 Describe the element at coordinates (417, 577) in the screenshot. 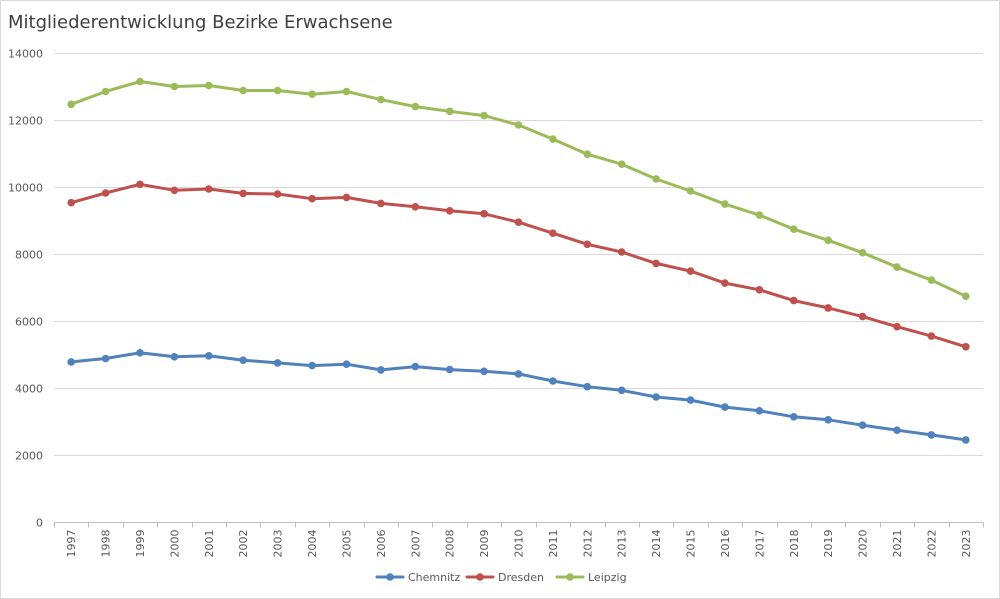

I see `legend-item-chemnitz: Chemnitz` at that location.